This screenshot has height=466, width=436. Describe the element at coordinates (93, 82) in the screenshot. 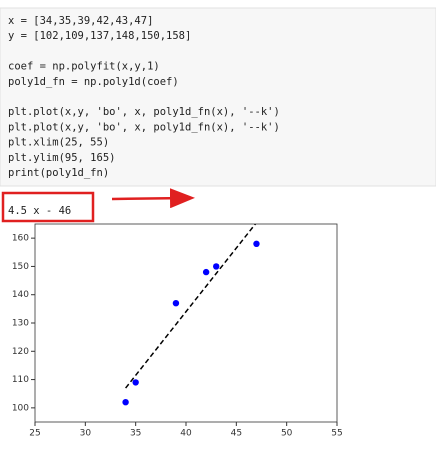

I see `code-line: poly1d_fn = np.poly1d(coef)` at that location.